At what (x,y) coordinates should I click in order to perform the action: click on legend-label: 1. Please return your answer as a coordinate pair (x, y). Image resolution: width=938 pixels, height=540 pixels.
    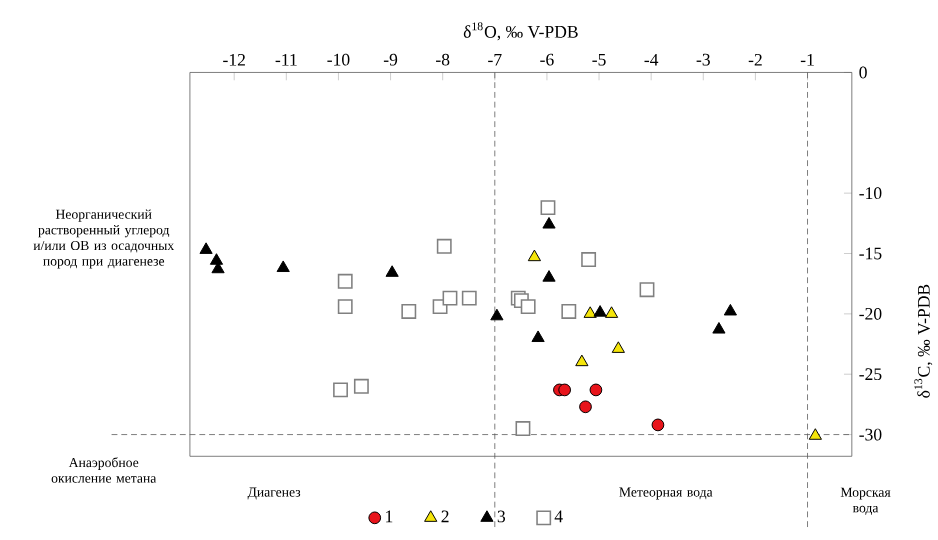
    Looking at the image, I should click on (389, 516).